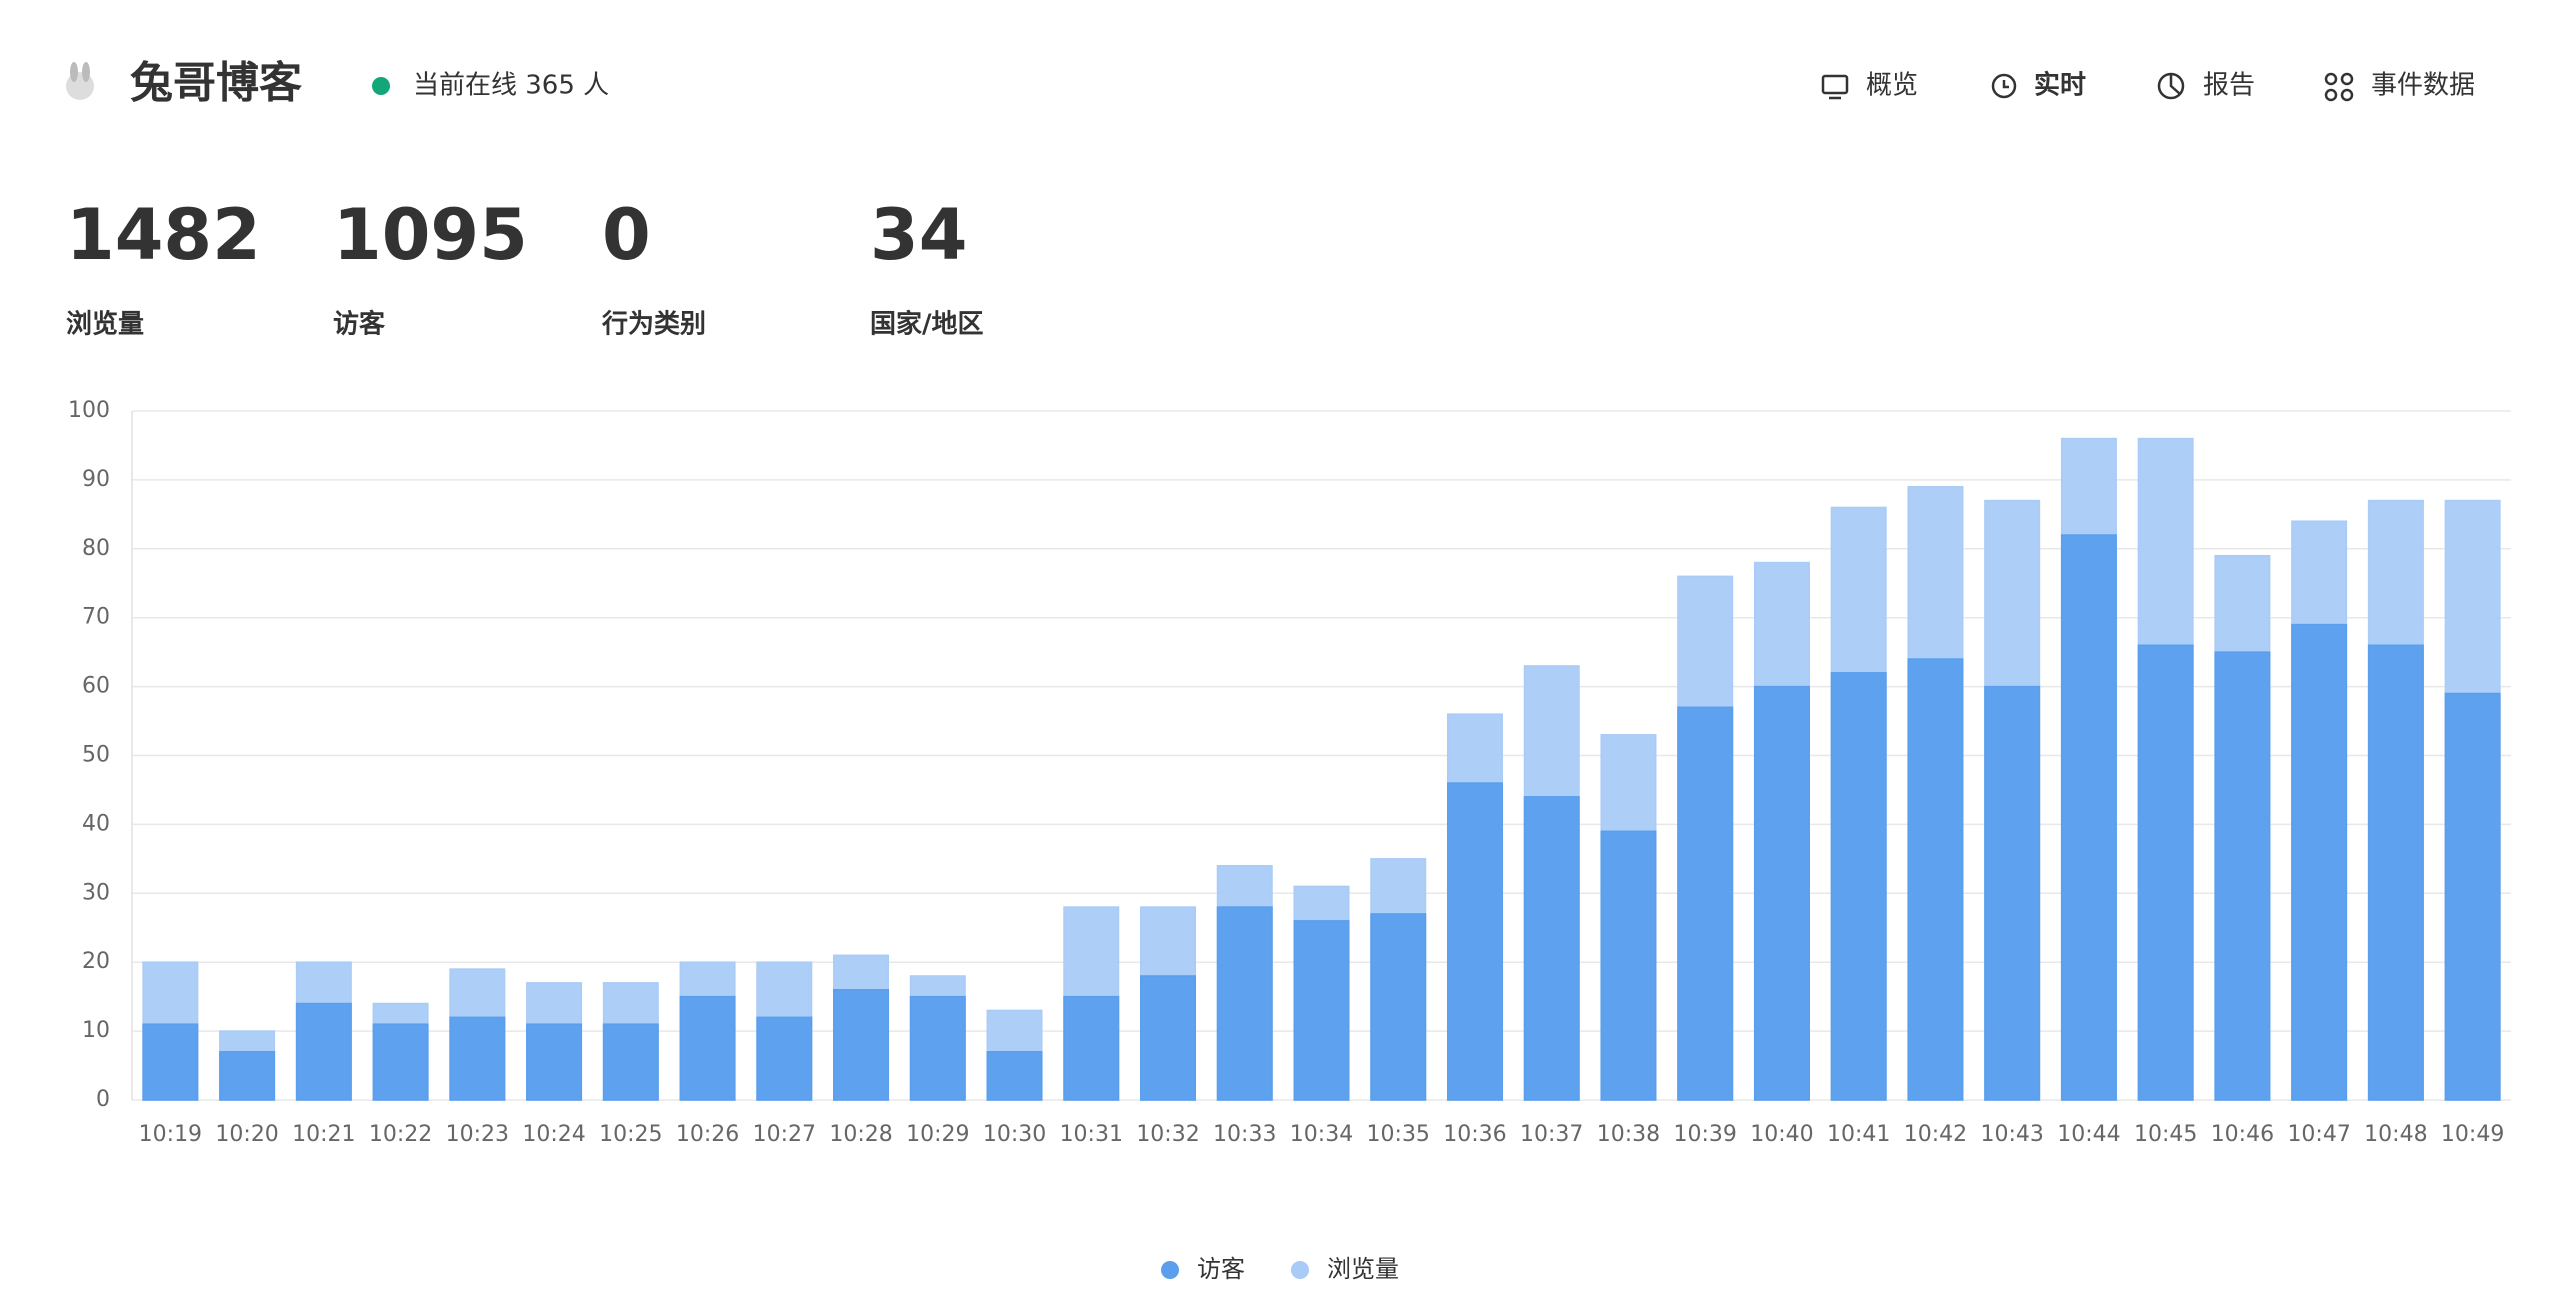  Describe the element at coordinates (2165, 1134) in the screenshot. I see `x-tick-label: 10:45` at that location.